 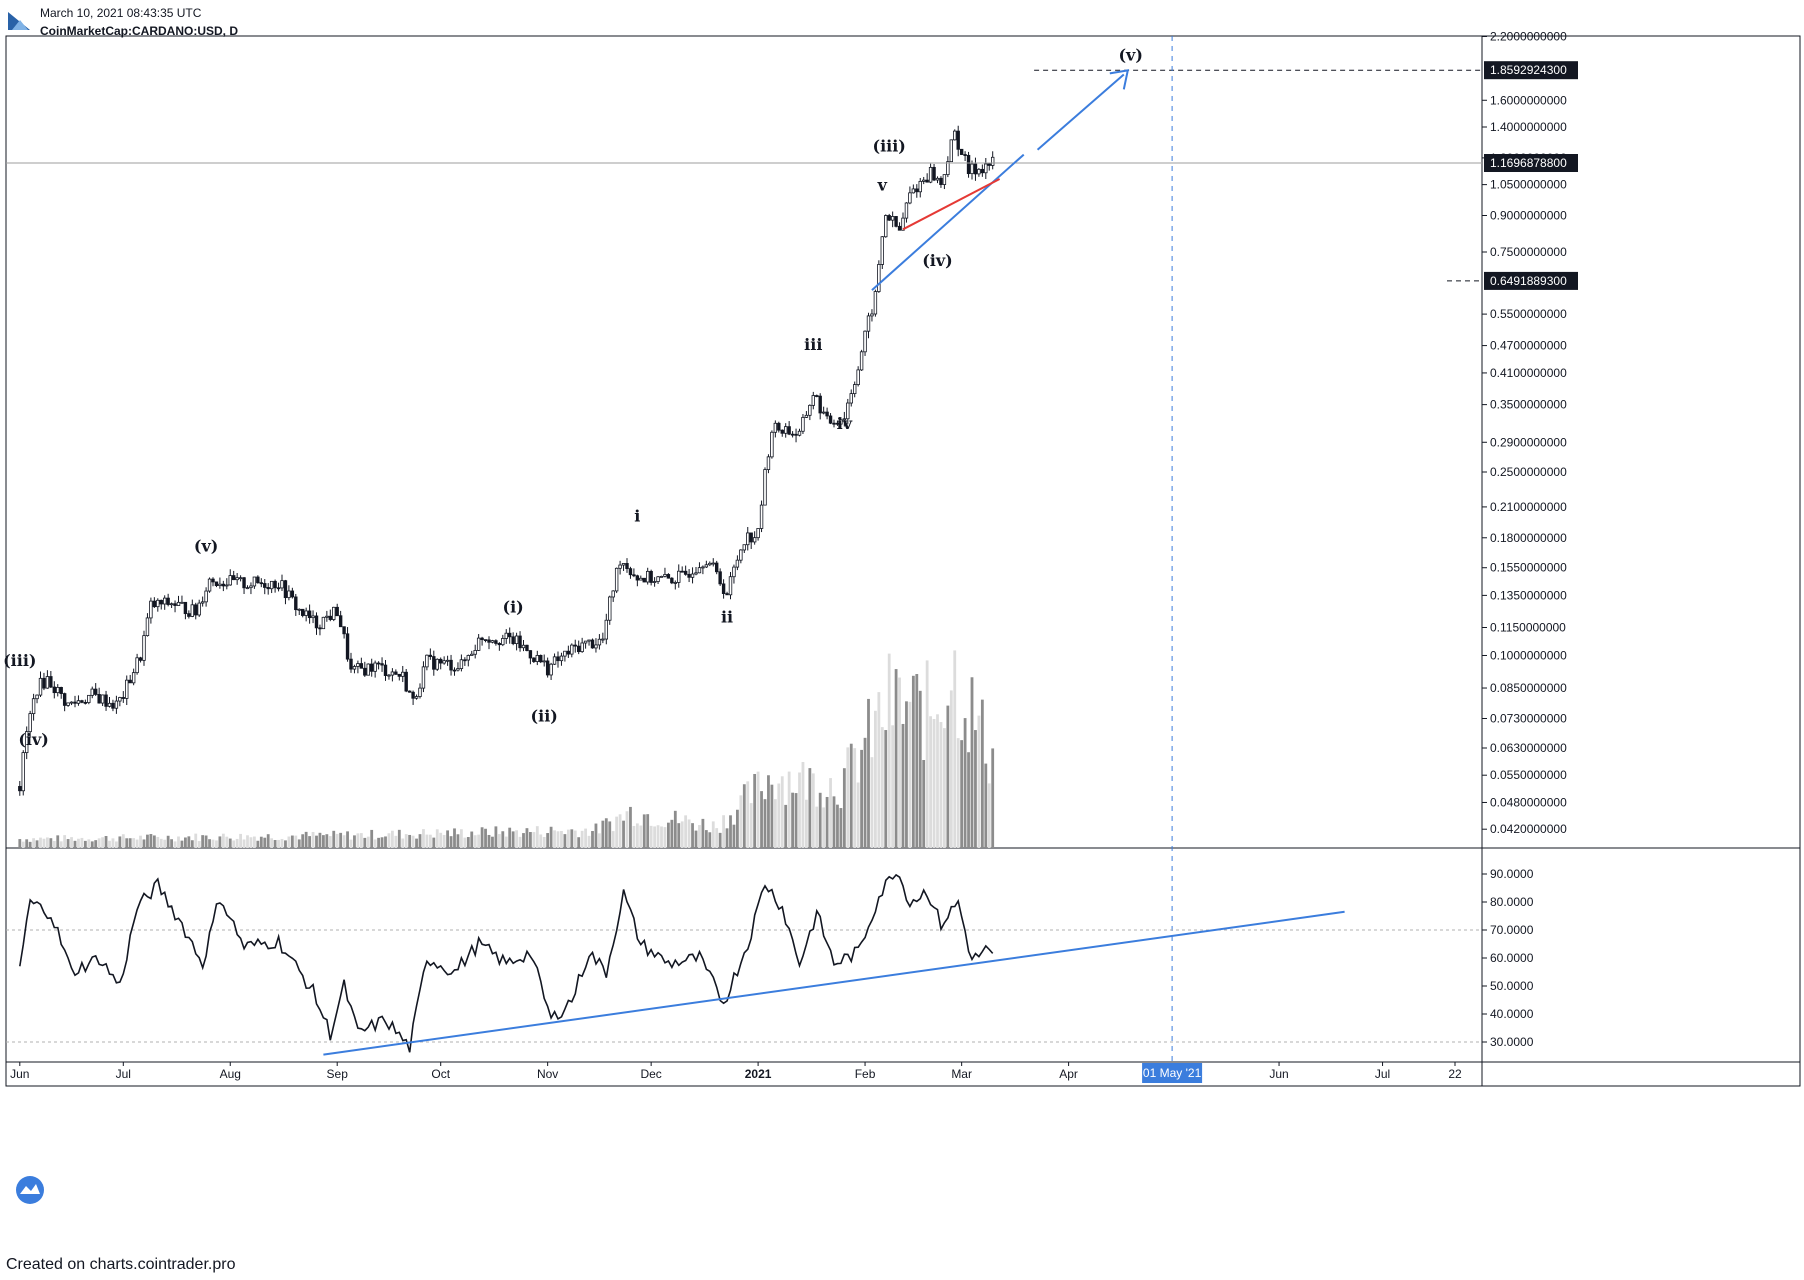 I want to click on price-tick-label: 0.0550000000, so click(x=1528, y=775).